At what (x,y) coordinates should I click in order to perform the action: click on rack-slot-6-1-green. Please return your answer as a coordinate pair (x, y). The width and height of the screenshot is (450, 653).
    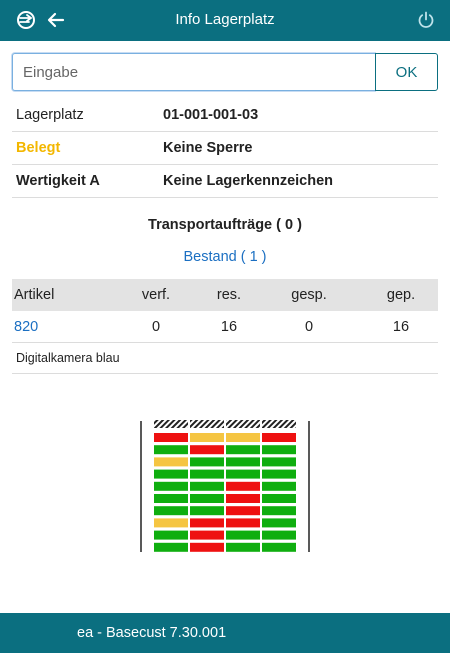
    Looking at the image, I should click on (207, 511).